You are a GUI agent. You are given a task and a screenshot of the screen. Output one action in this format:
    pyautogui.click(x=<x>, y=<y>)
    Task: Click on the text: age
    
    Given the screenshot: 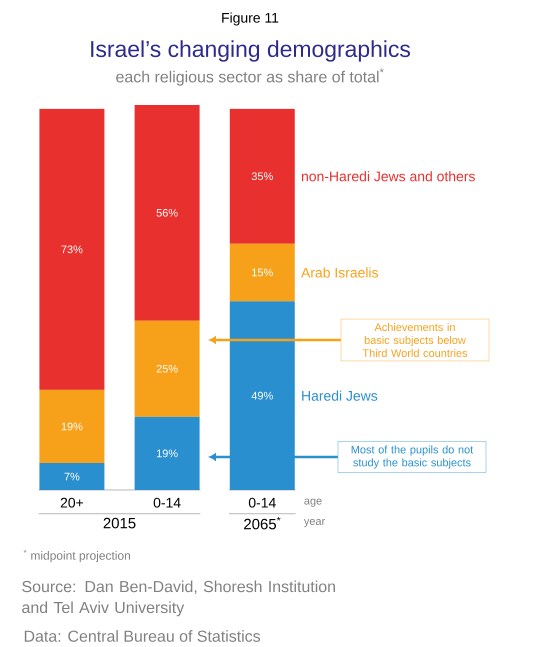 What is the action you would take?
    pyautogui.click(x=313, y=502)
    